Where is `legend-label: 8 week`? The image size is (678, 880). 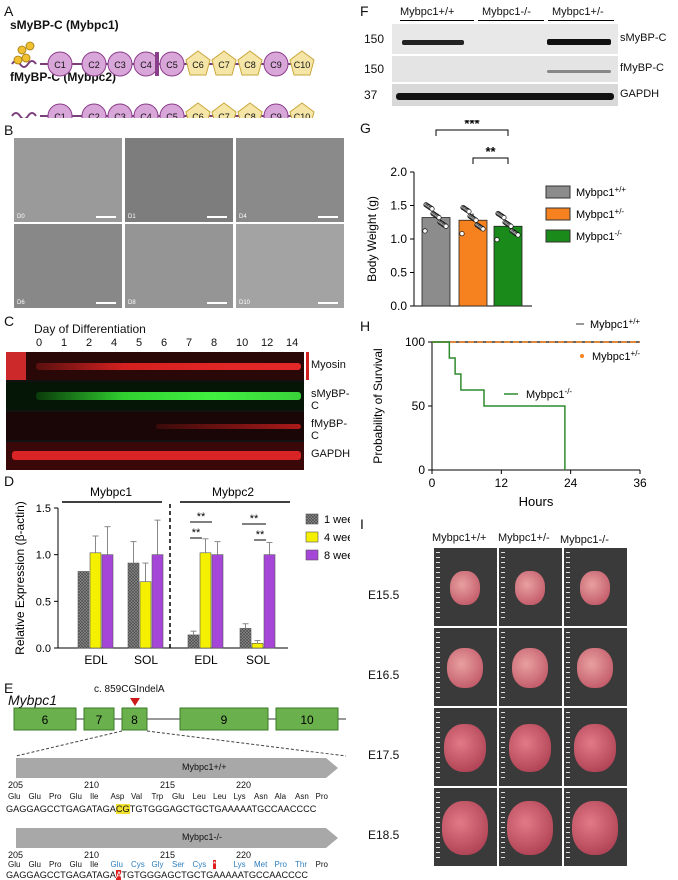
legend-label: 8 week is located at coordinates (337, 556).